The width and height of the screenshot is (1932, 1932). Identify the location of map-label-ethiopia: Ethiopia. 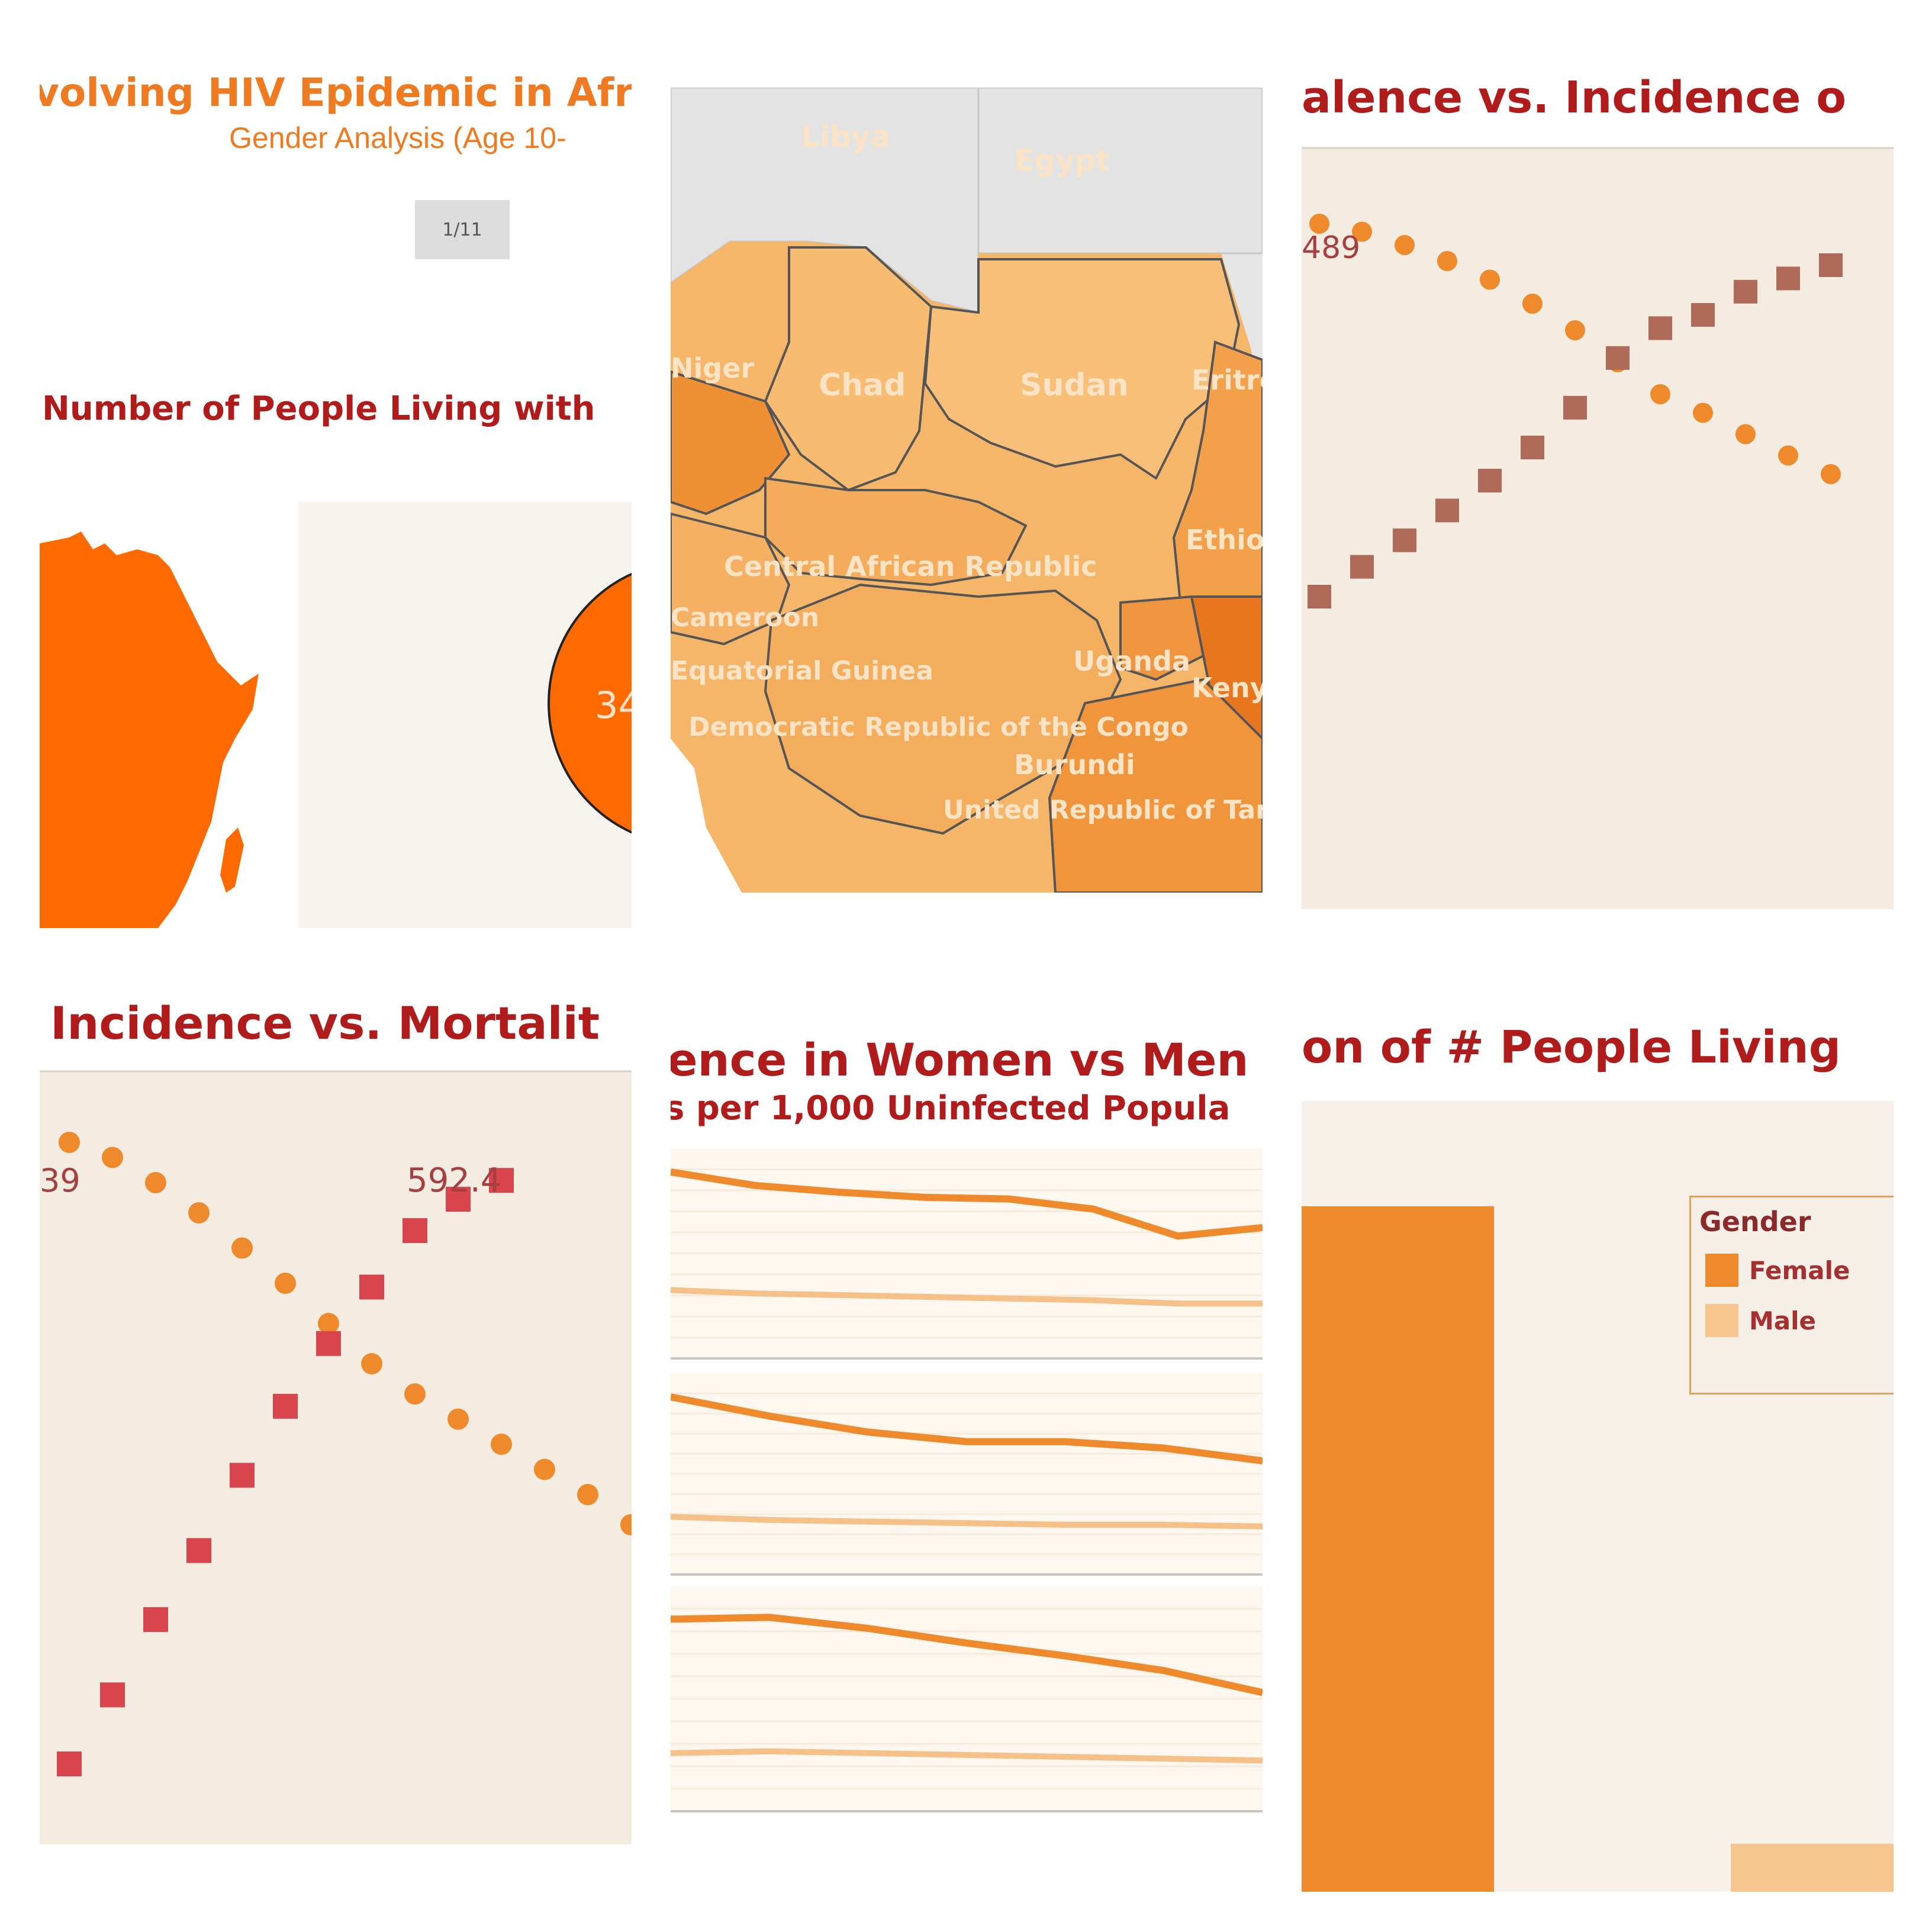
(1225, 540).